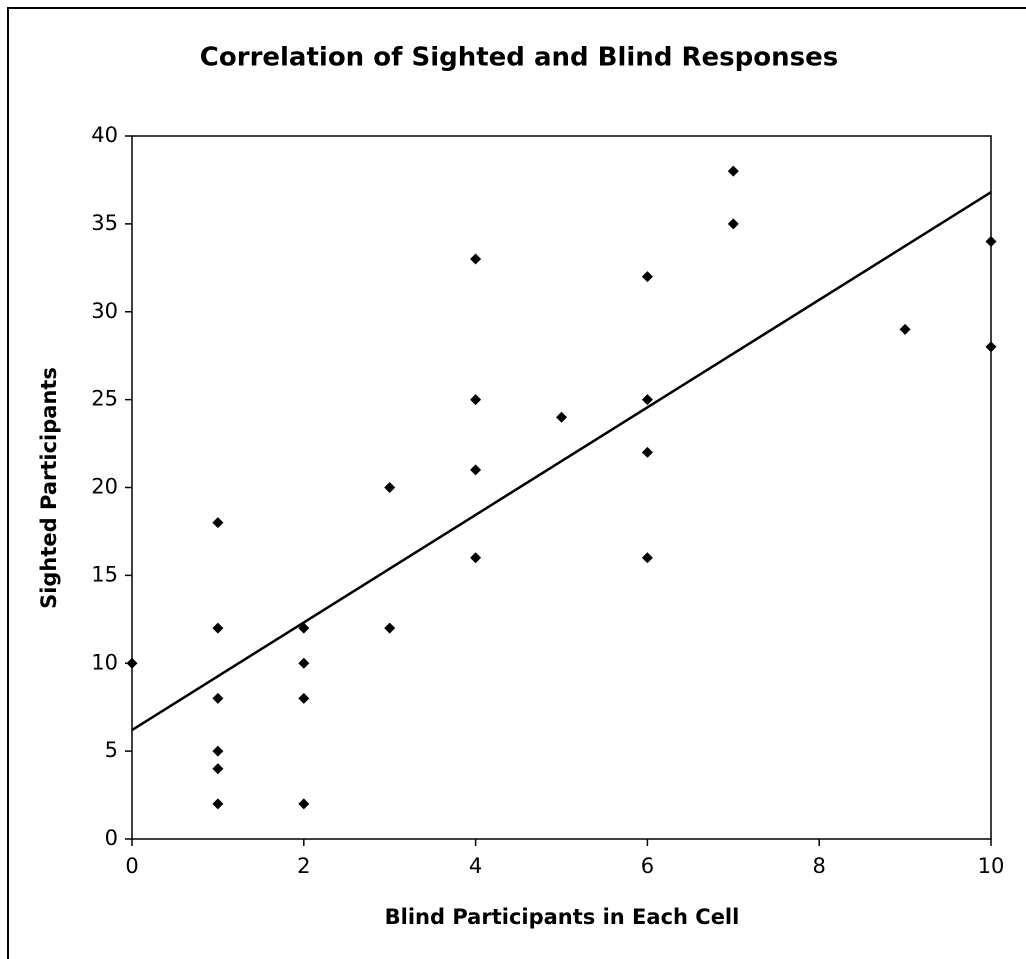 The height and width of the screenshot is (959, 1026). What do you see at coordinates (49, 488) in the screenshot?
I see `y-axis-label: Sighted Participants` at bounding box center [49, 488].